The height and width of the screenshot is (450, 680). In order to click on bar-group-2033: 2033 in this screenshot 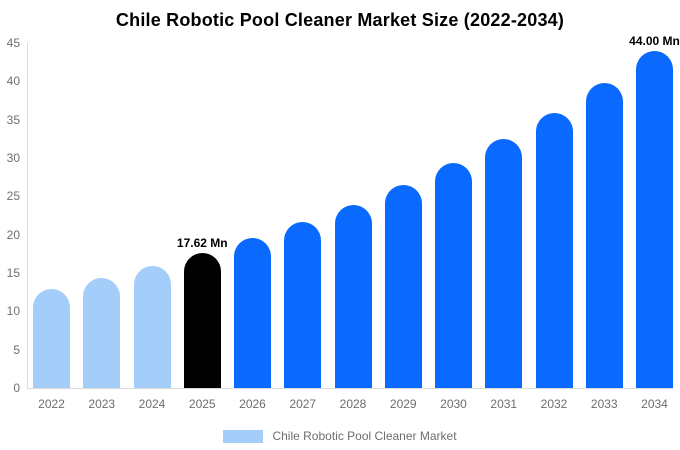, I will do `click(604, 247)`.